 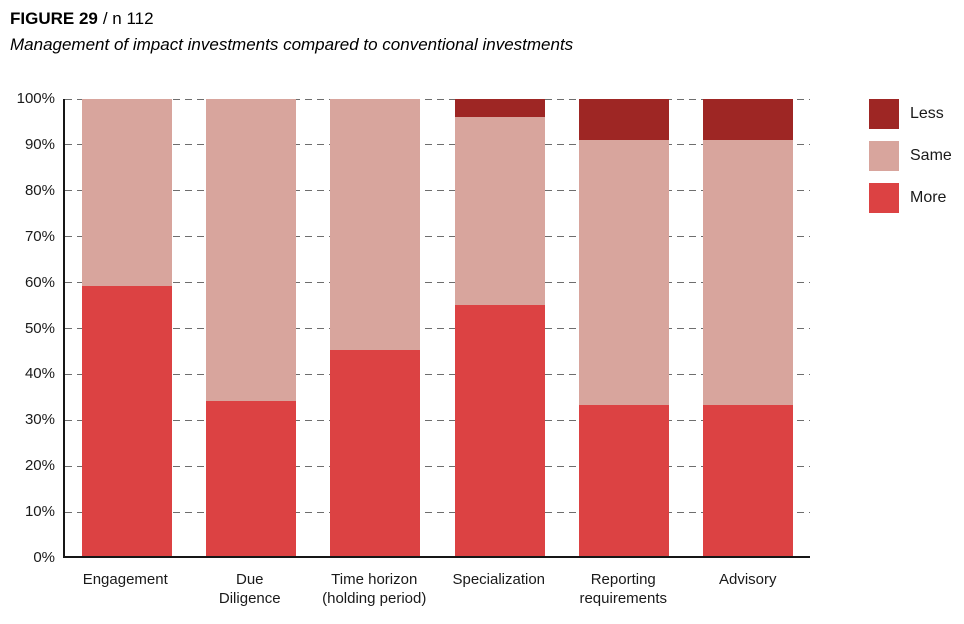 What do you see at coordinates (39, 328) in the screenshot?
I see `y-tick-label: 50%` at bounding box center [39, 328].